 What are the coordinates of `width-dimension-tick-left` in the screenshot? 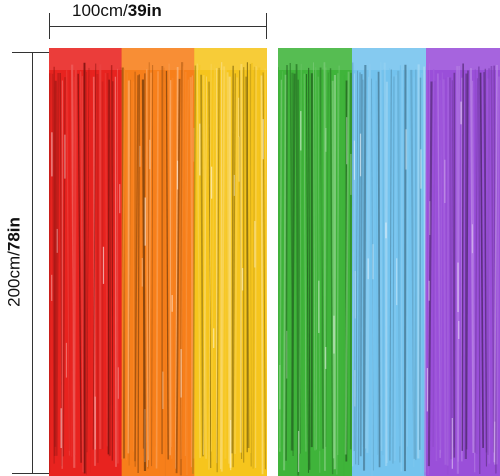 It's located at (49, 26).